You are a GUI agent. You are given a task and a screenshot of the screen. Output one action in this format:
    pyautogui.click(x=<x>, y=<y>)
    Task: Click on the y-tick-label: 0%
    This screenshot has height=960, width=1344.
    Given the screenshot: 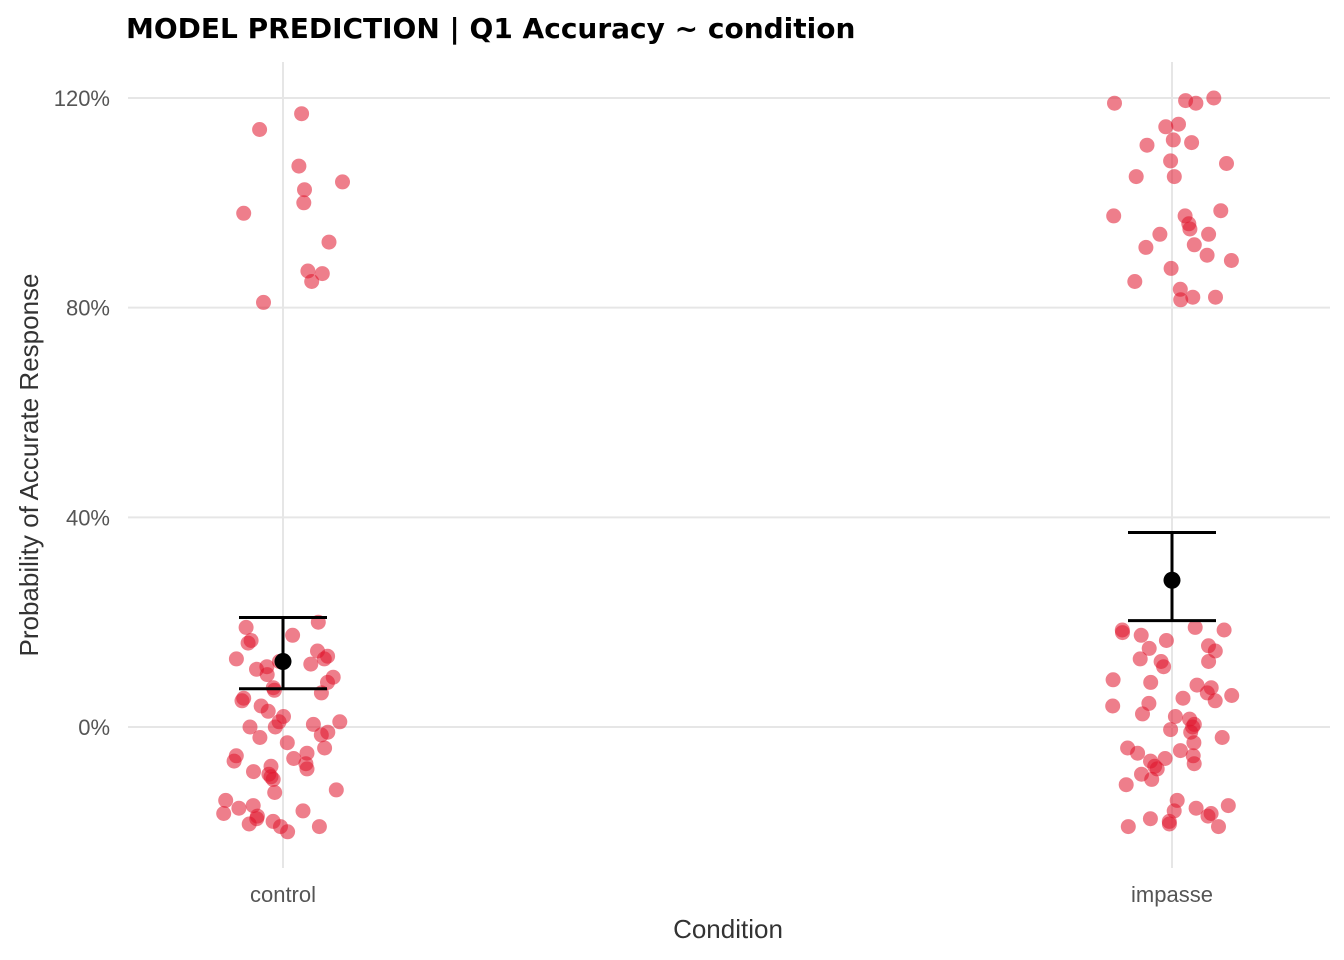 What is the action you would take?
    pyautogui.click(x=94, y=727)
    